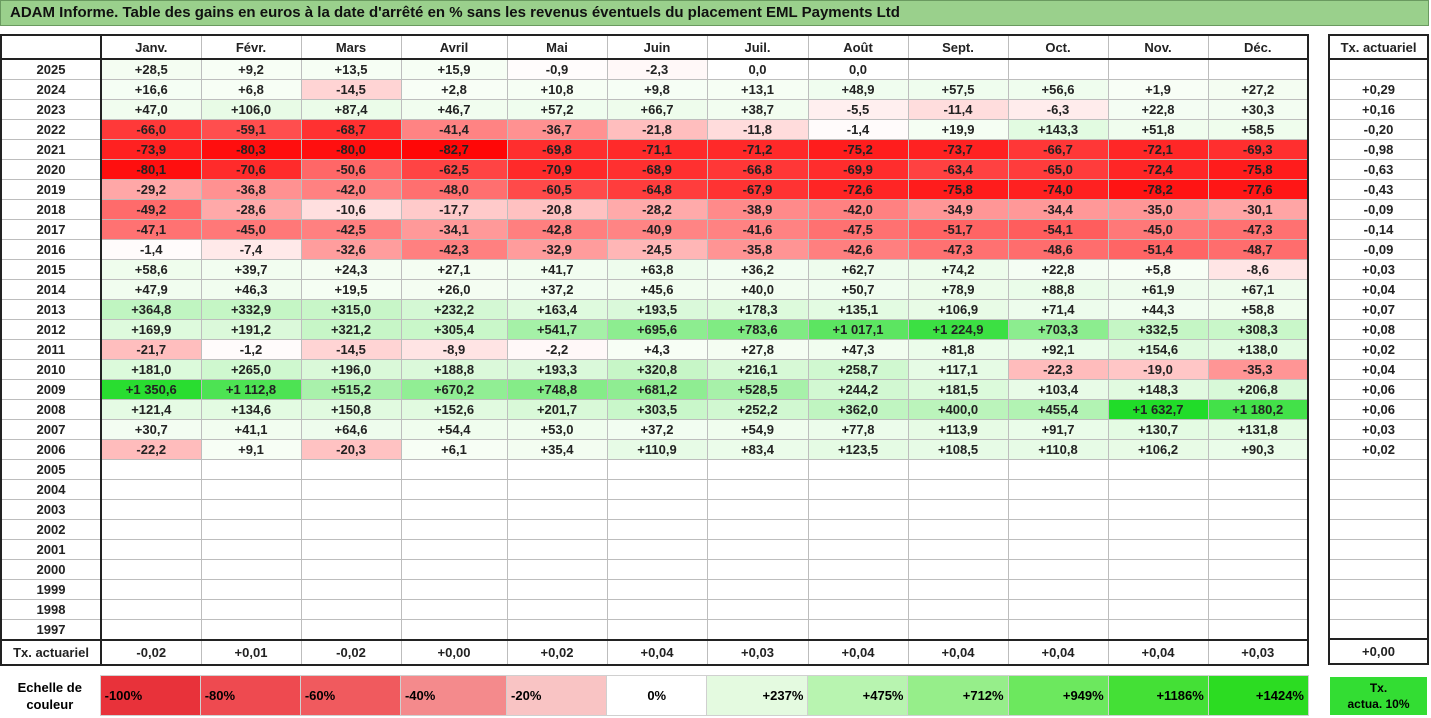 Image resolution: width=1431 pixels, height=718 pixels. What do you see at coordinates (51, 630) in the screenshot?
I see `year-label: 1997` at bounding box center [51, 630].